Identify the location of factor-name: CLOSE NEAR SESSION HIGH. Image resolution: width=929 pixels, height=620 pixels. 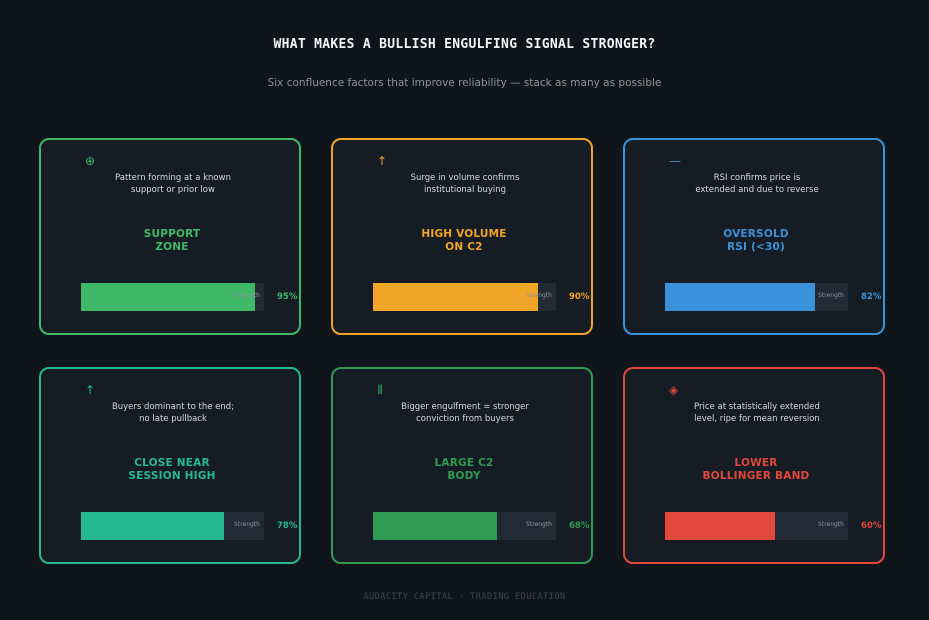
(172, 469).